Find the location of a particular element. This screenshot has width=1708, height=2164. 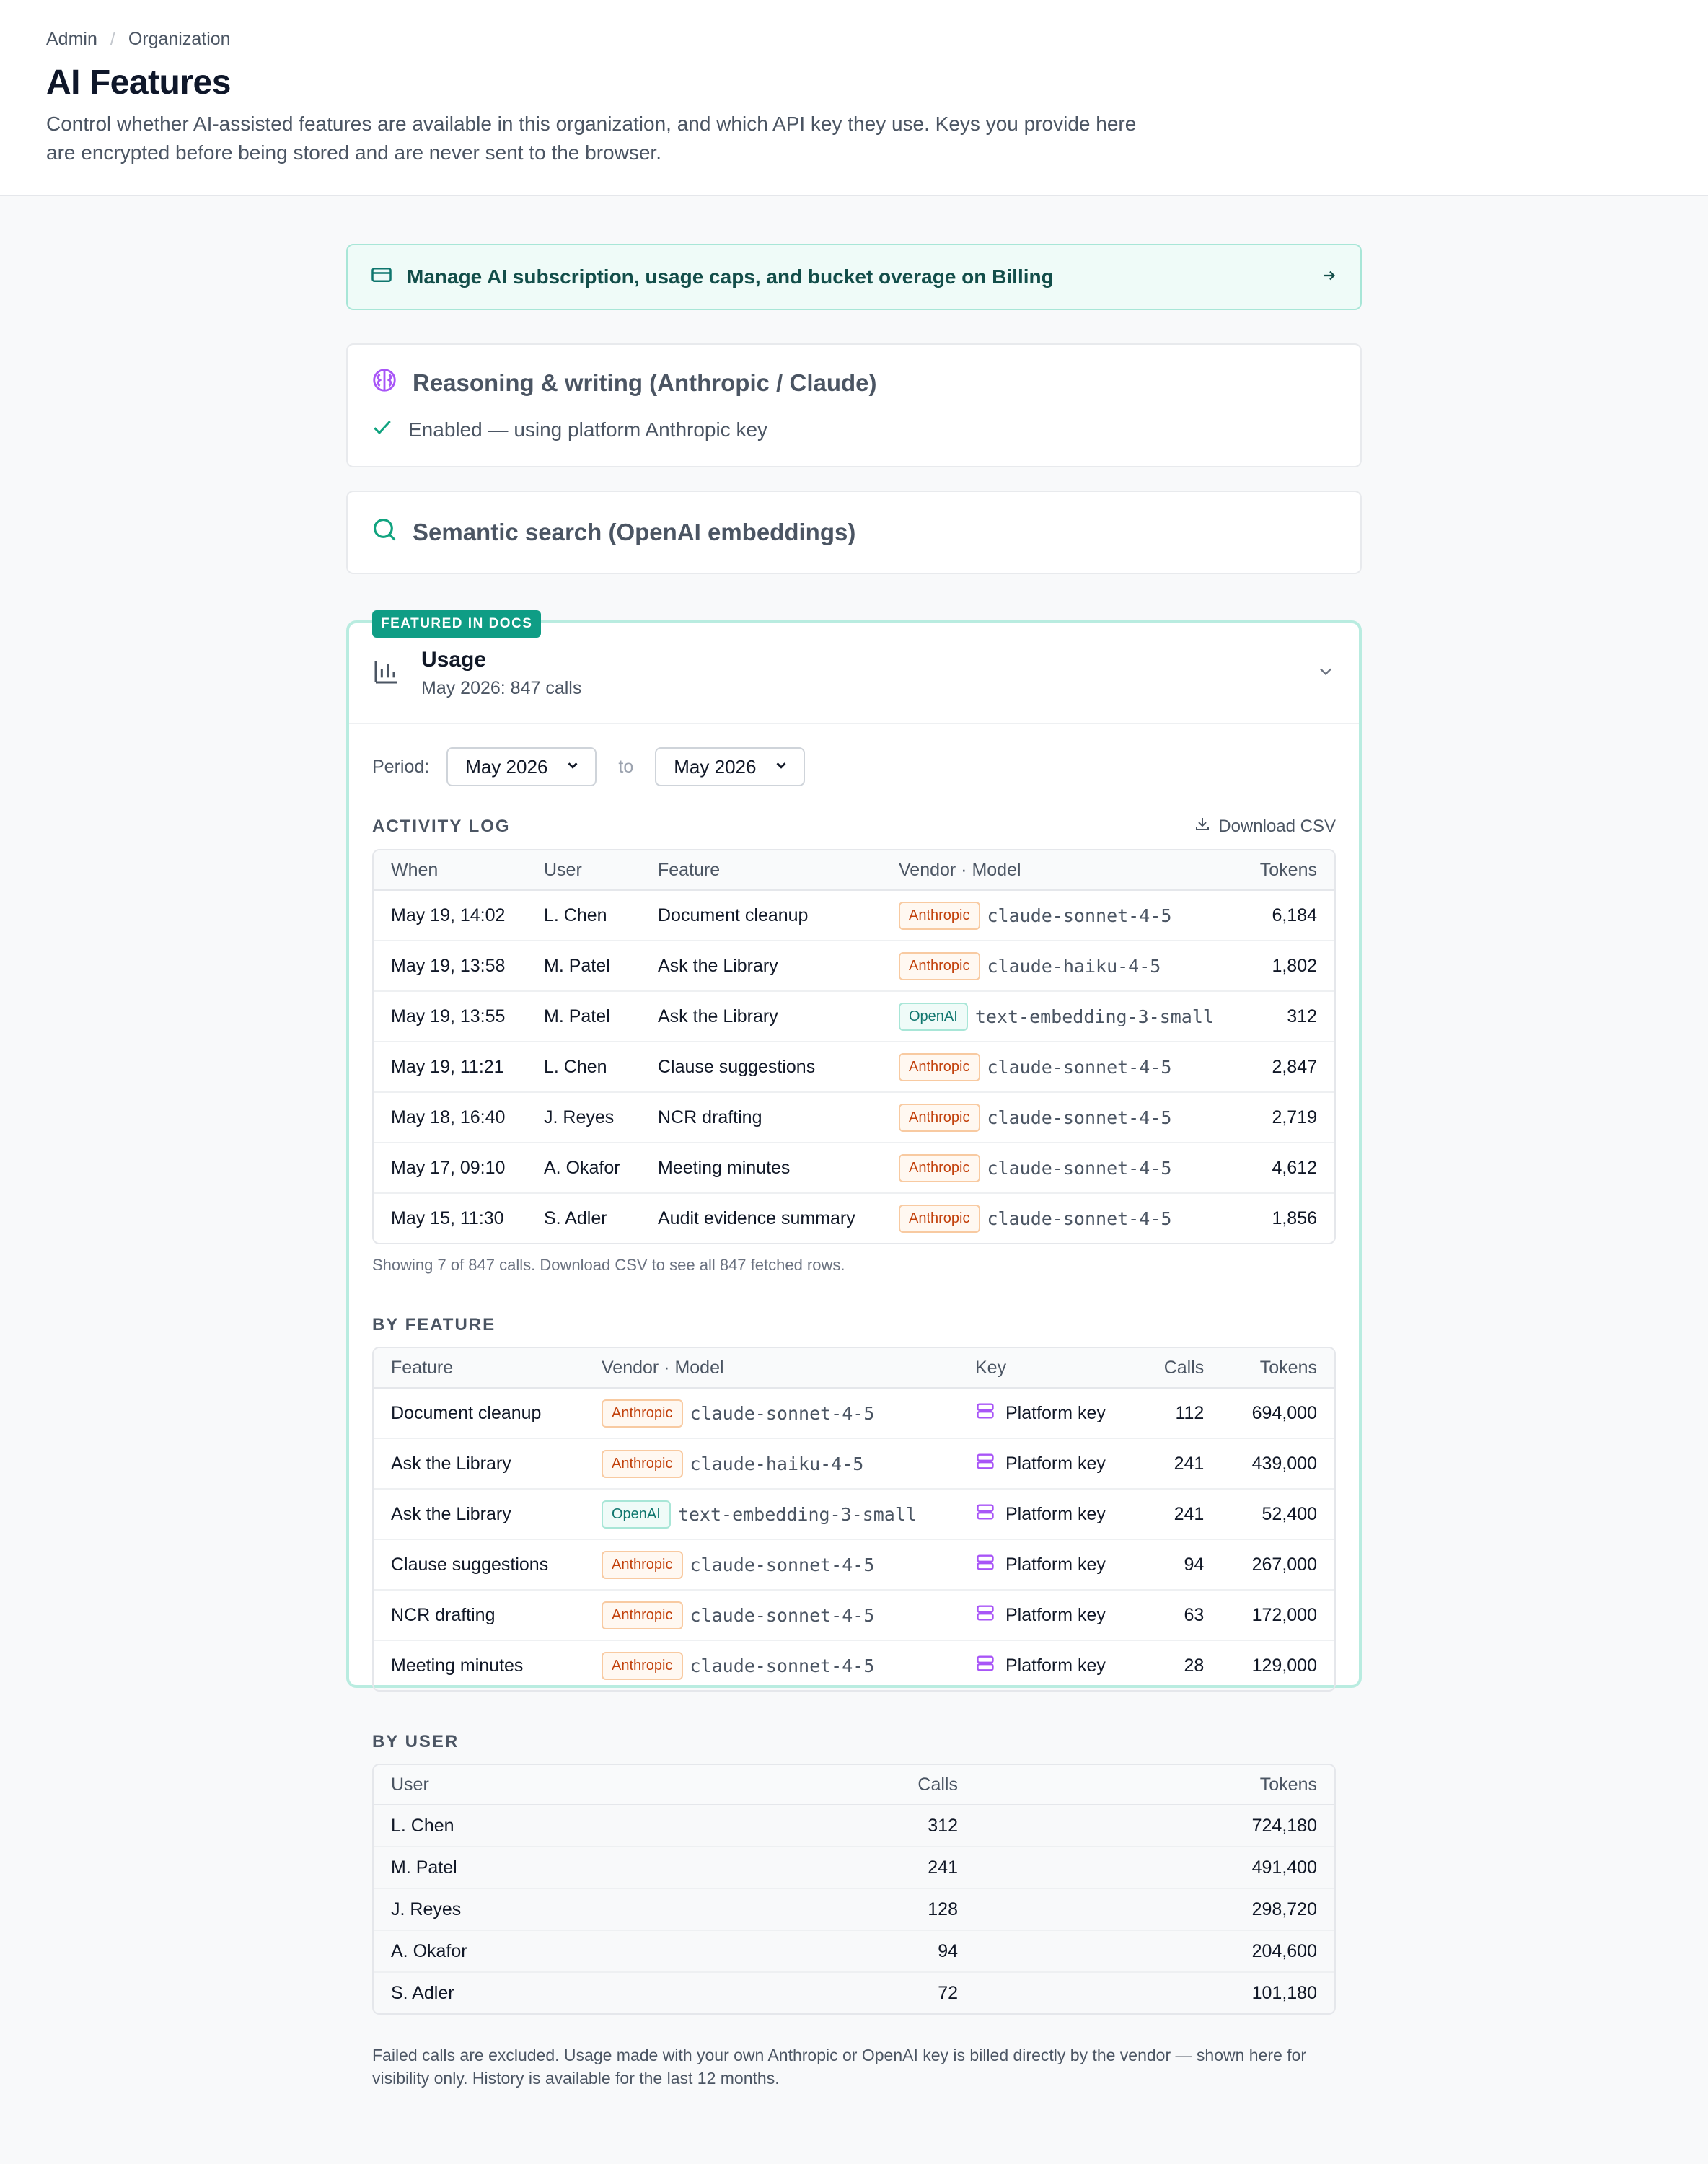

period-from-select: May 2026 is located at coordinates (521, 766).